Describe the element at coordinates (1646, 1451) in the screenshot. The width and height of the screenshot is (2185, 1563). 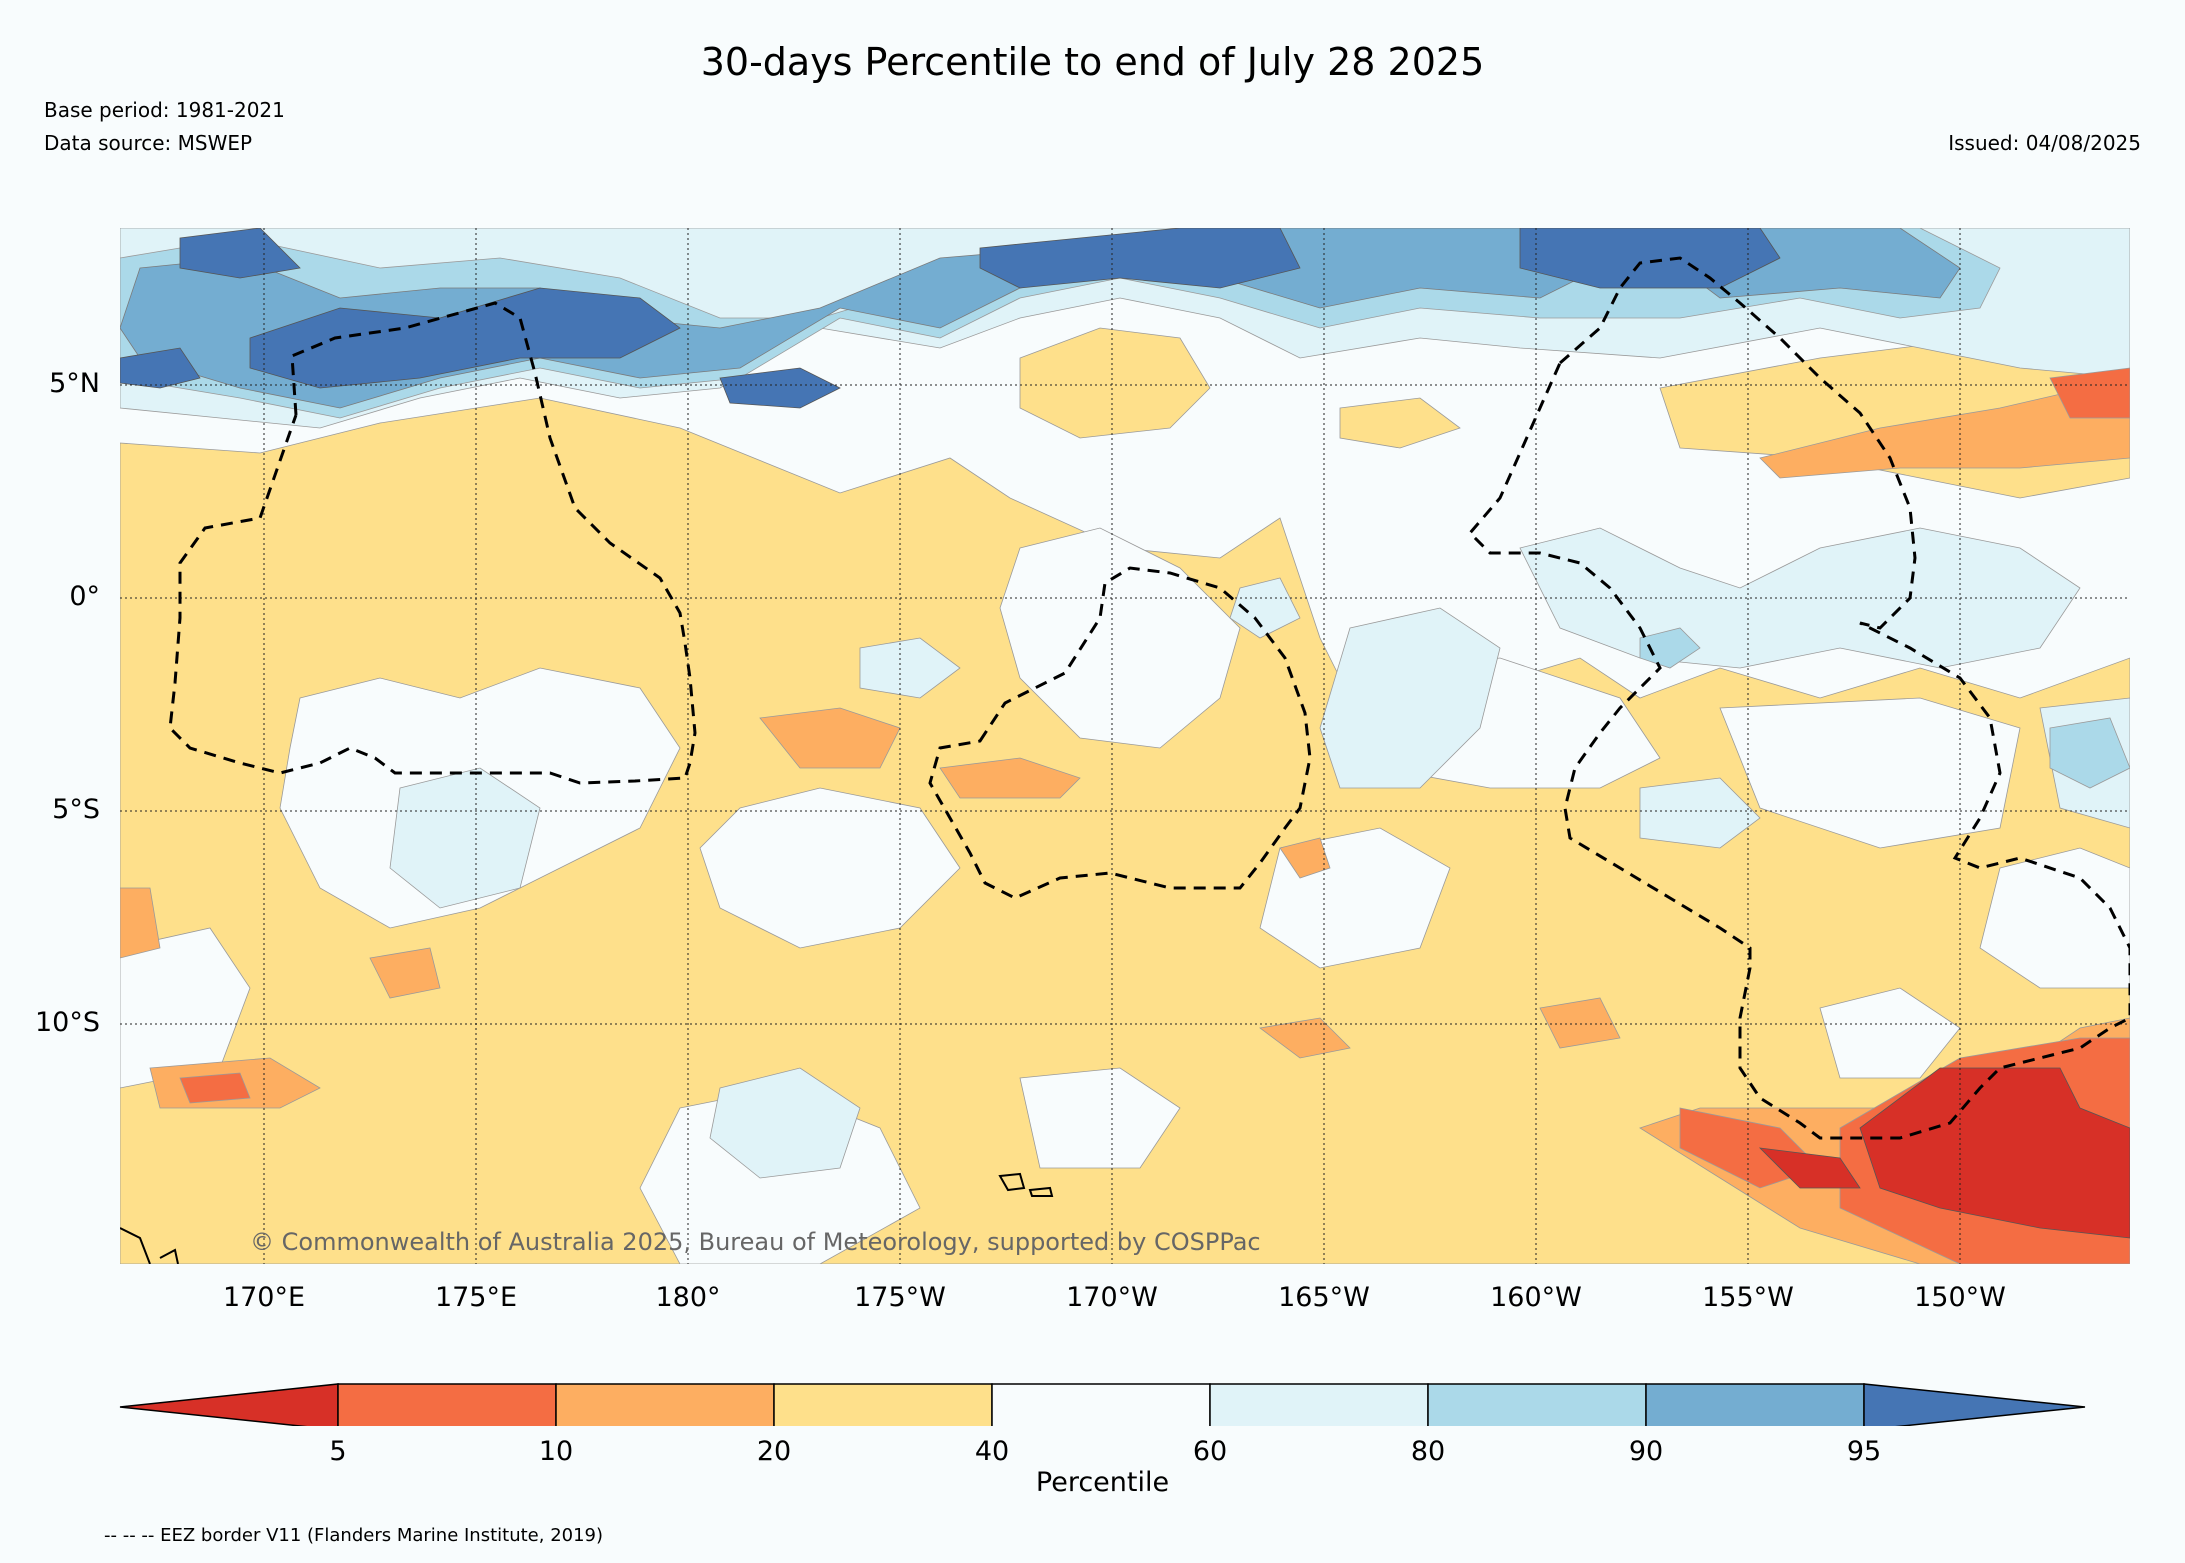
I see `colorbar-tick-90: 90` at that location.